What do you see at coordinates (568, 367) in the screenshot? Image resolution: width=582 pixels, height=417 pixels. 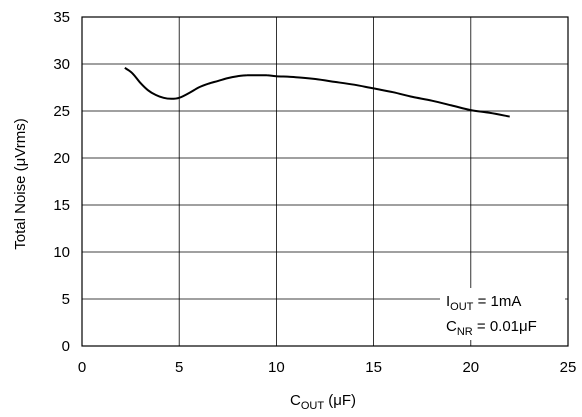 I see `x-tick-label: 25` at bounding box center [568, 367].